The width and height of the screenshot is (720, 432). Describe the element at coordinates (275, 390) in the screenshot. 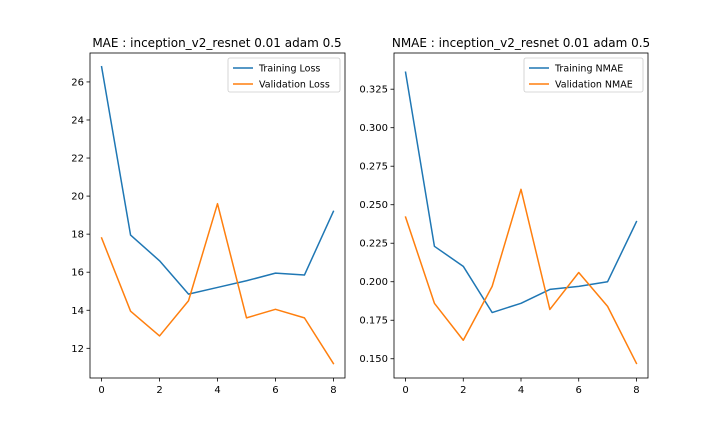

I see `mae-x-tick-label-3: 6` at that location.